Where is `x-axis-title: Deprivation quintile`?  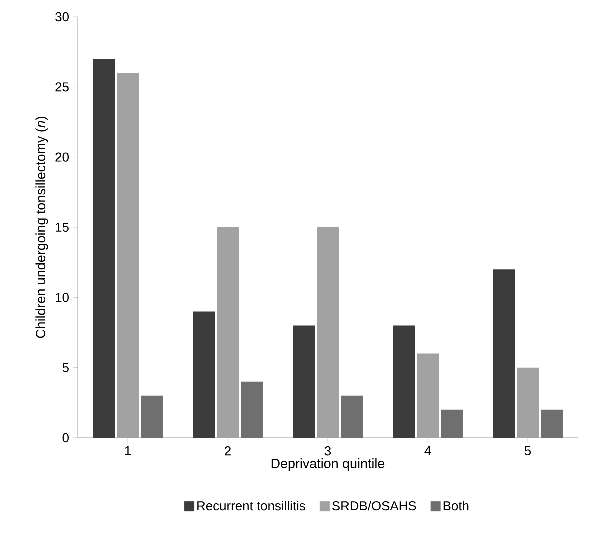 x-axis-title: Deprivation quintile is located at coordinates (328, 465).